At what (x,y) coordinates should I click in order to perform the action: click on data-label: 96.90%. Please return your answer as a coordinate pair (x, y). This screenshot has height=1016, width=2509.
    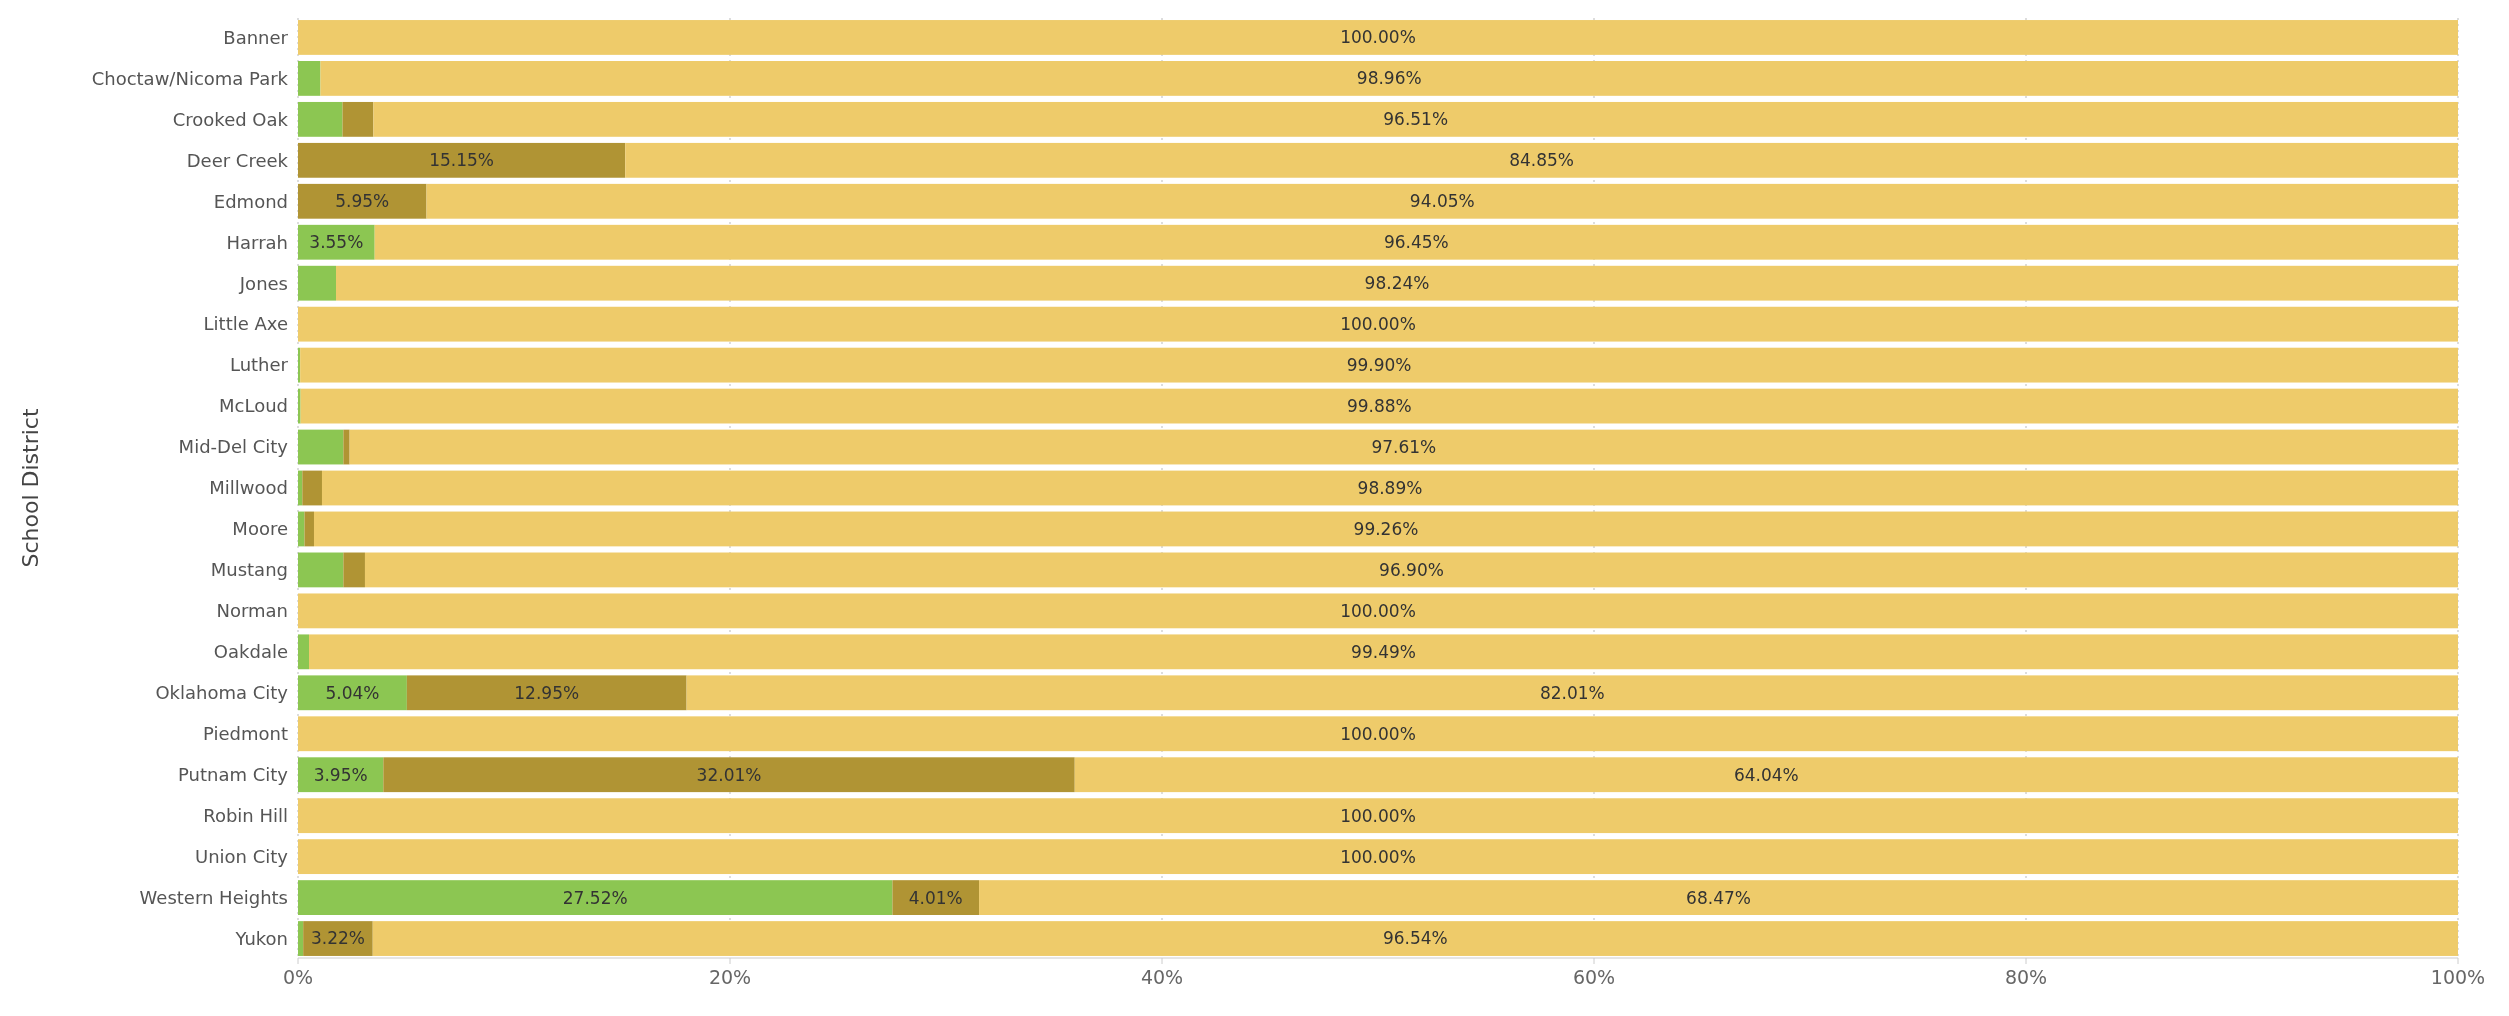
    Looking at the image, I should click on (1411, 569).